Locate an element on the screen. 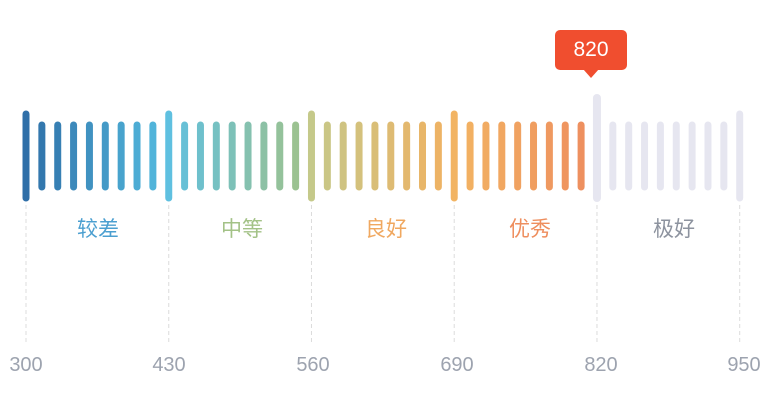  band-label-good: 良好 is located at coordinates (386, 229).